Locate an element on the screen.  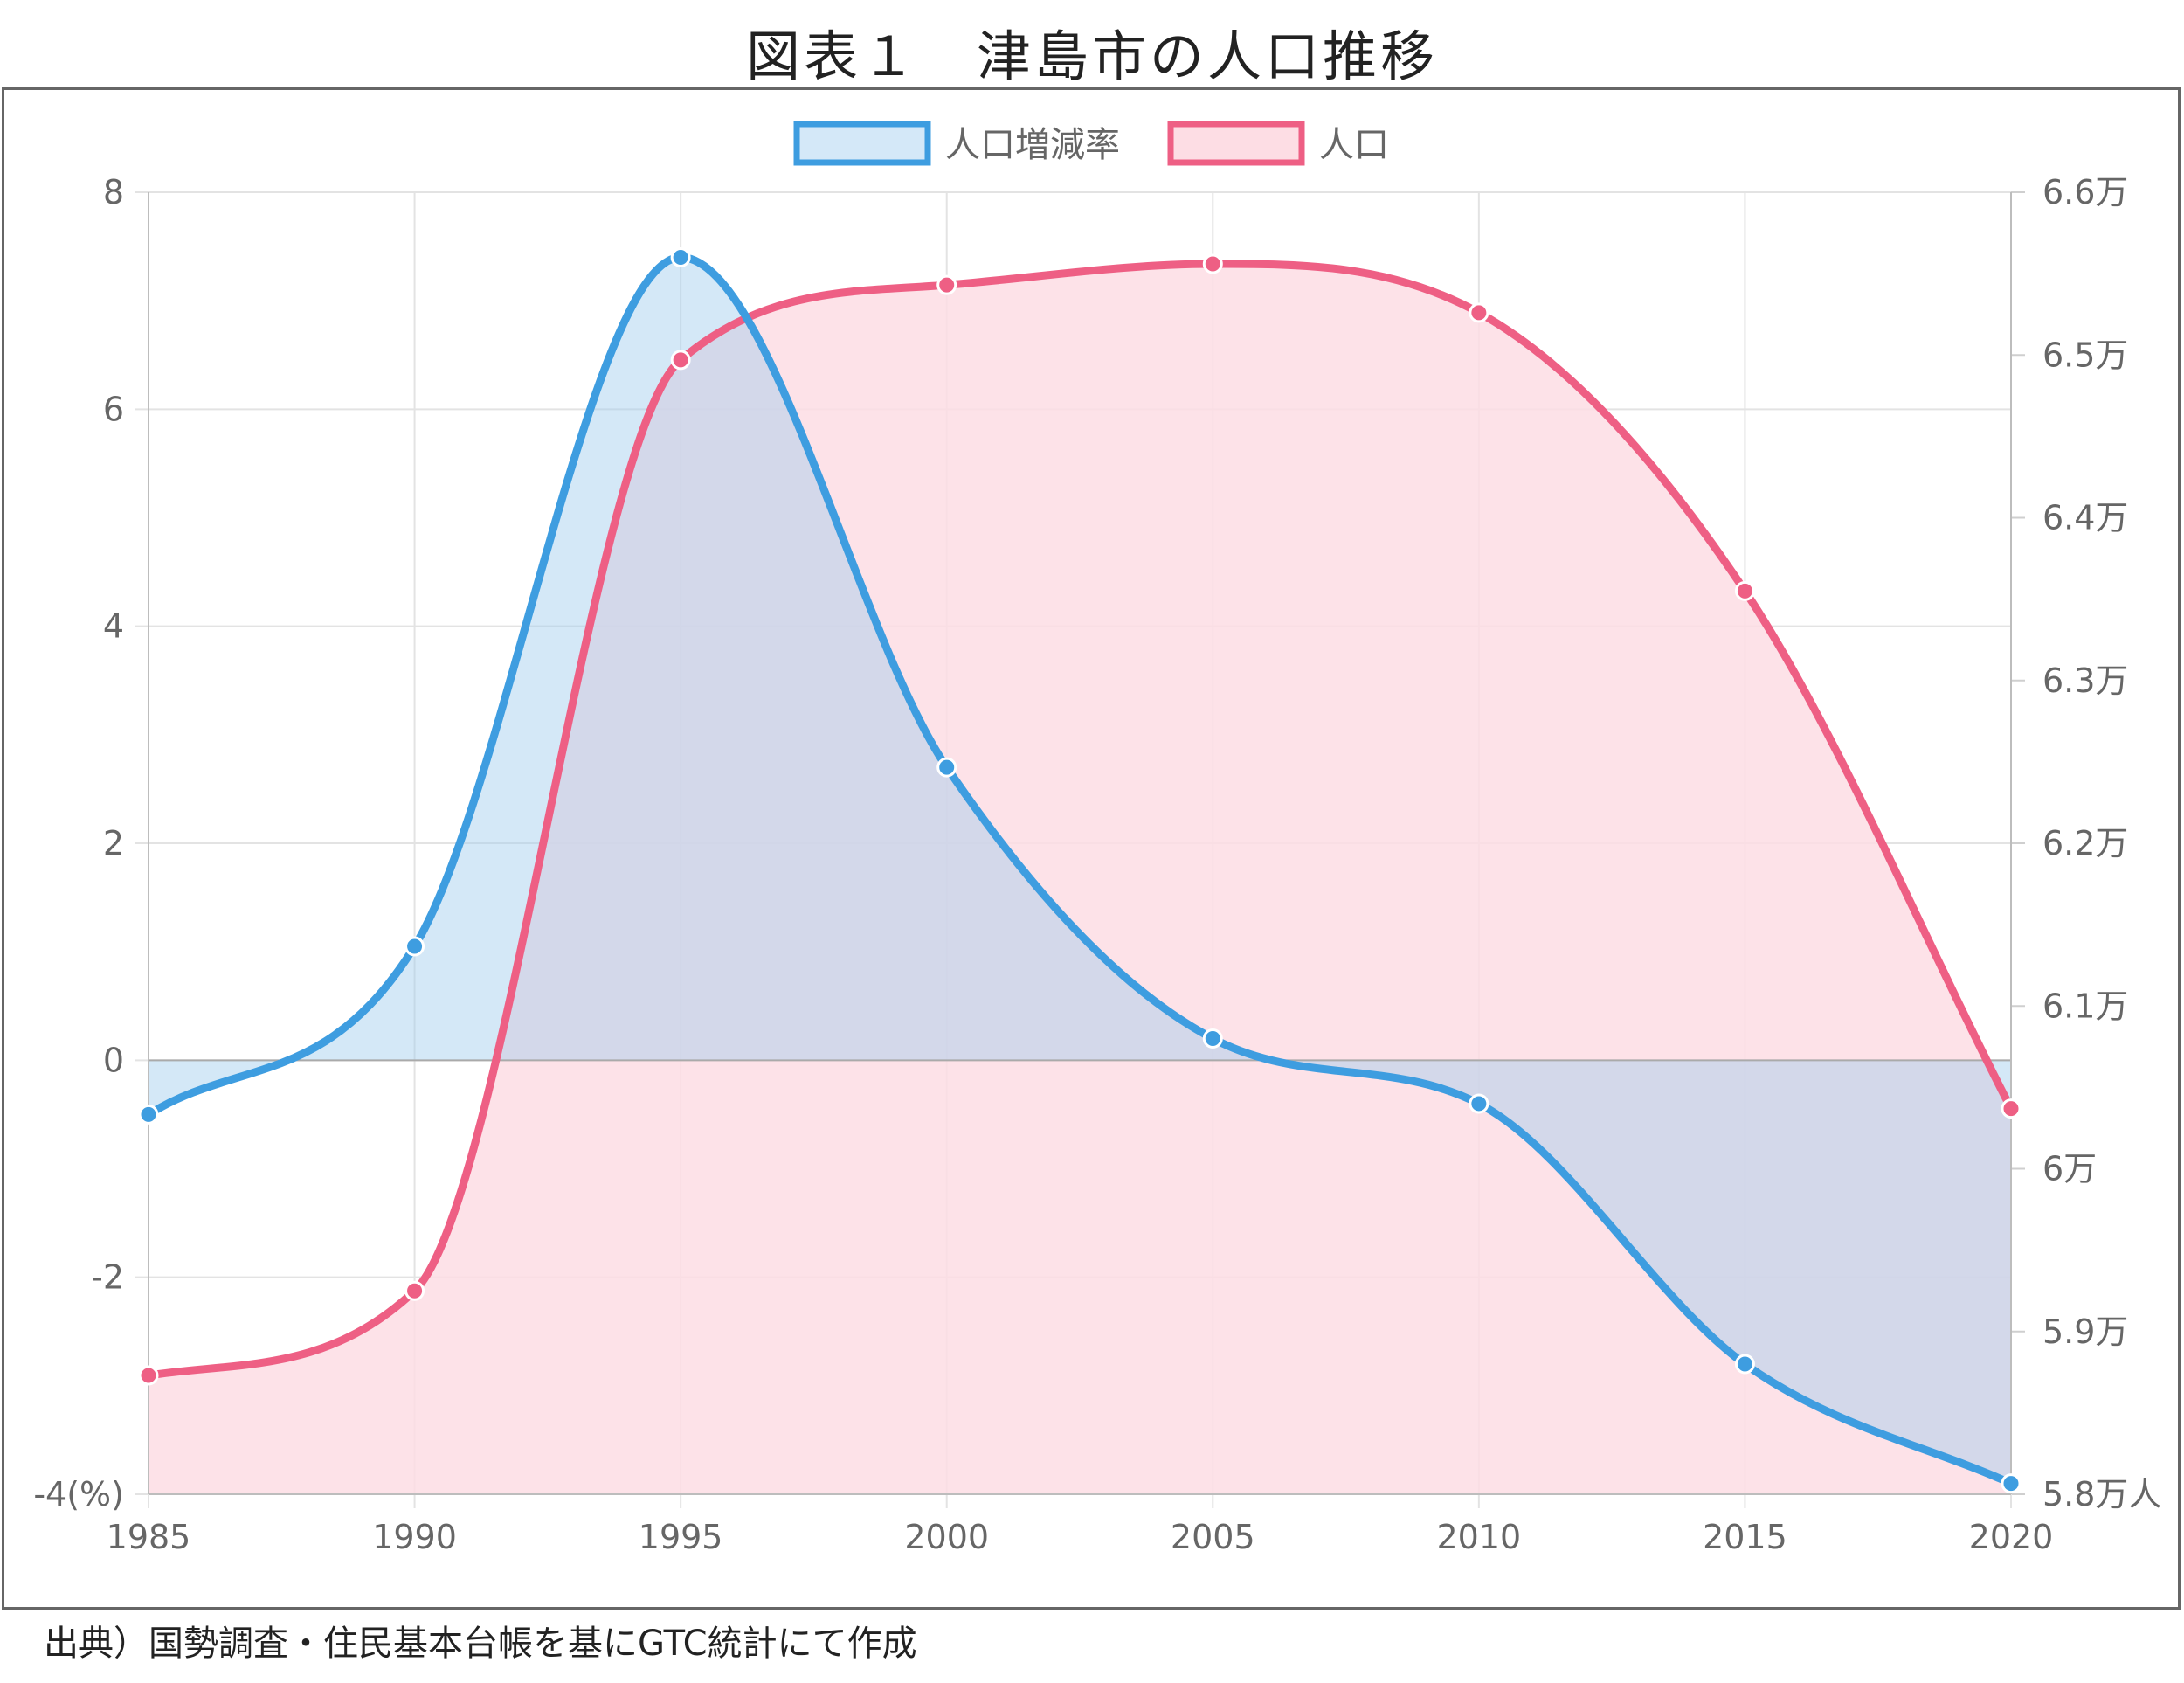
point-growth-rate-2005 is located at coordinates (1212, 1038).